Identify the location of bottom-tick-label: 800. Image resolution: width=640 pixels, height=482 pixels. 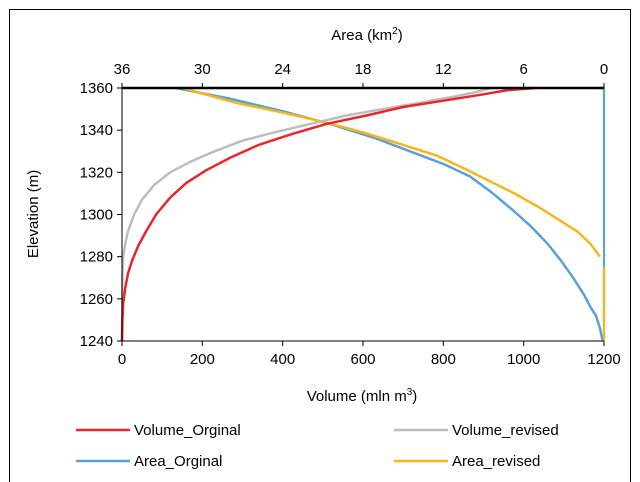
(443, 359).